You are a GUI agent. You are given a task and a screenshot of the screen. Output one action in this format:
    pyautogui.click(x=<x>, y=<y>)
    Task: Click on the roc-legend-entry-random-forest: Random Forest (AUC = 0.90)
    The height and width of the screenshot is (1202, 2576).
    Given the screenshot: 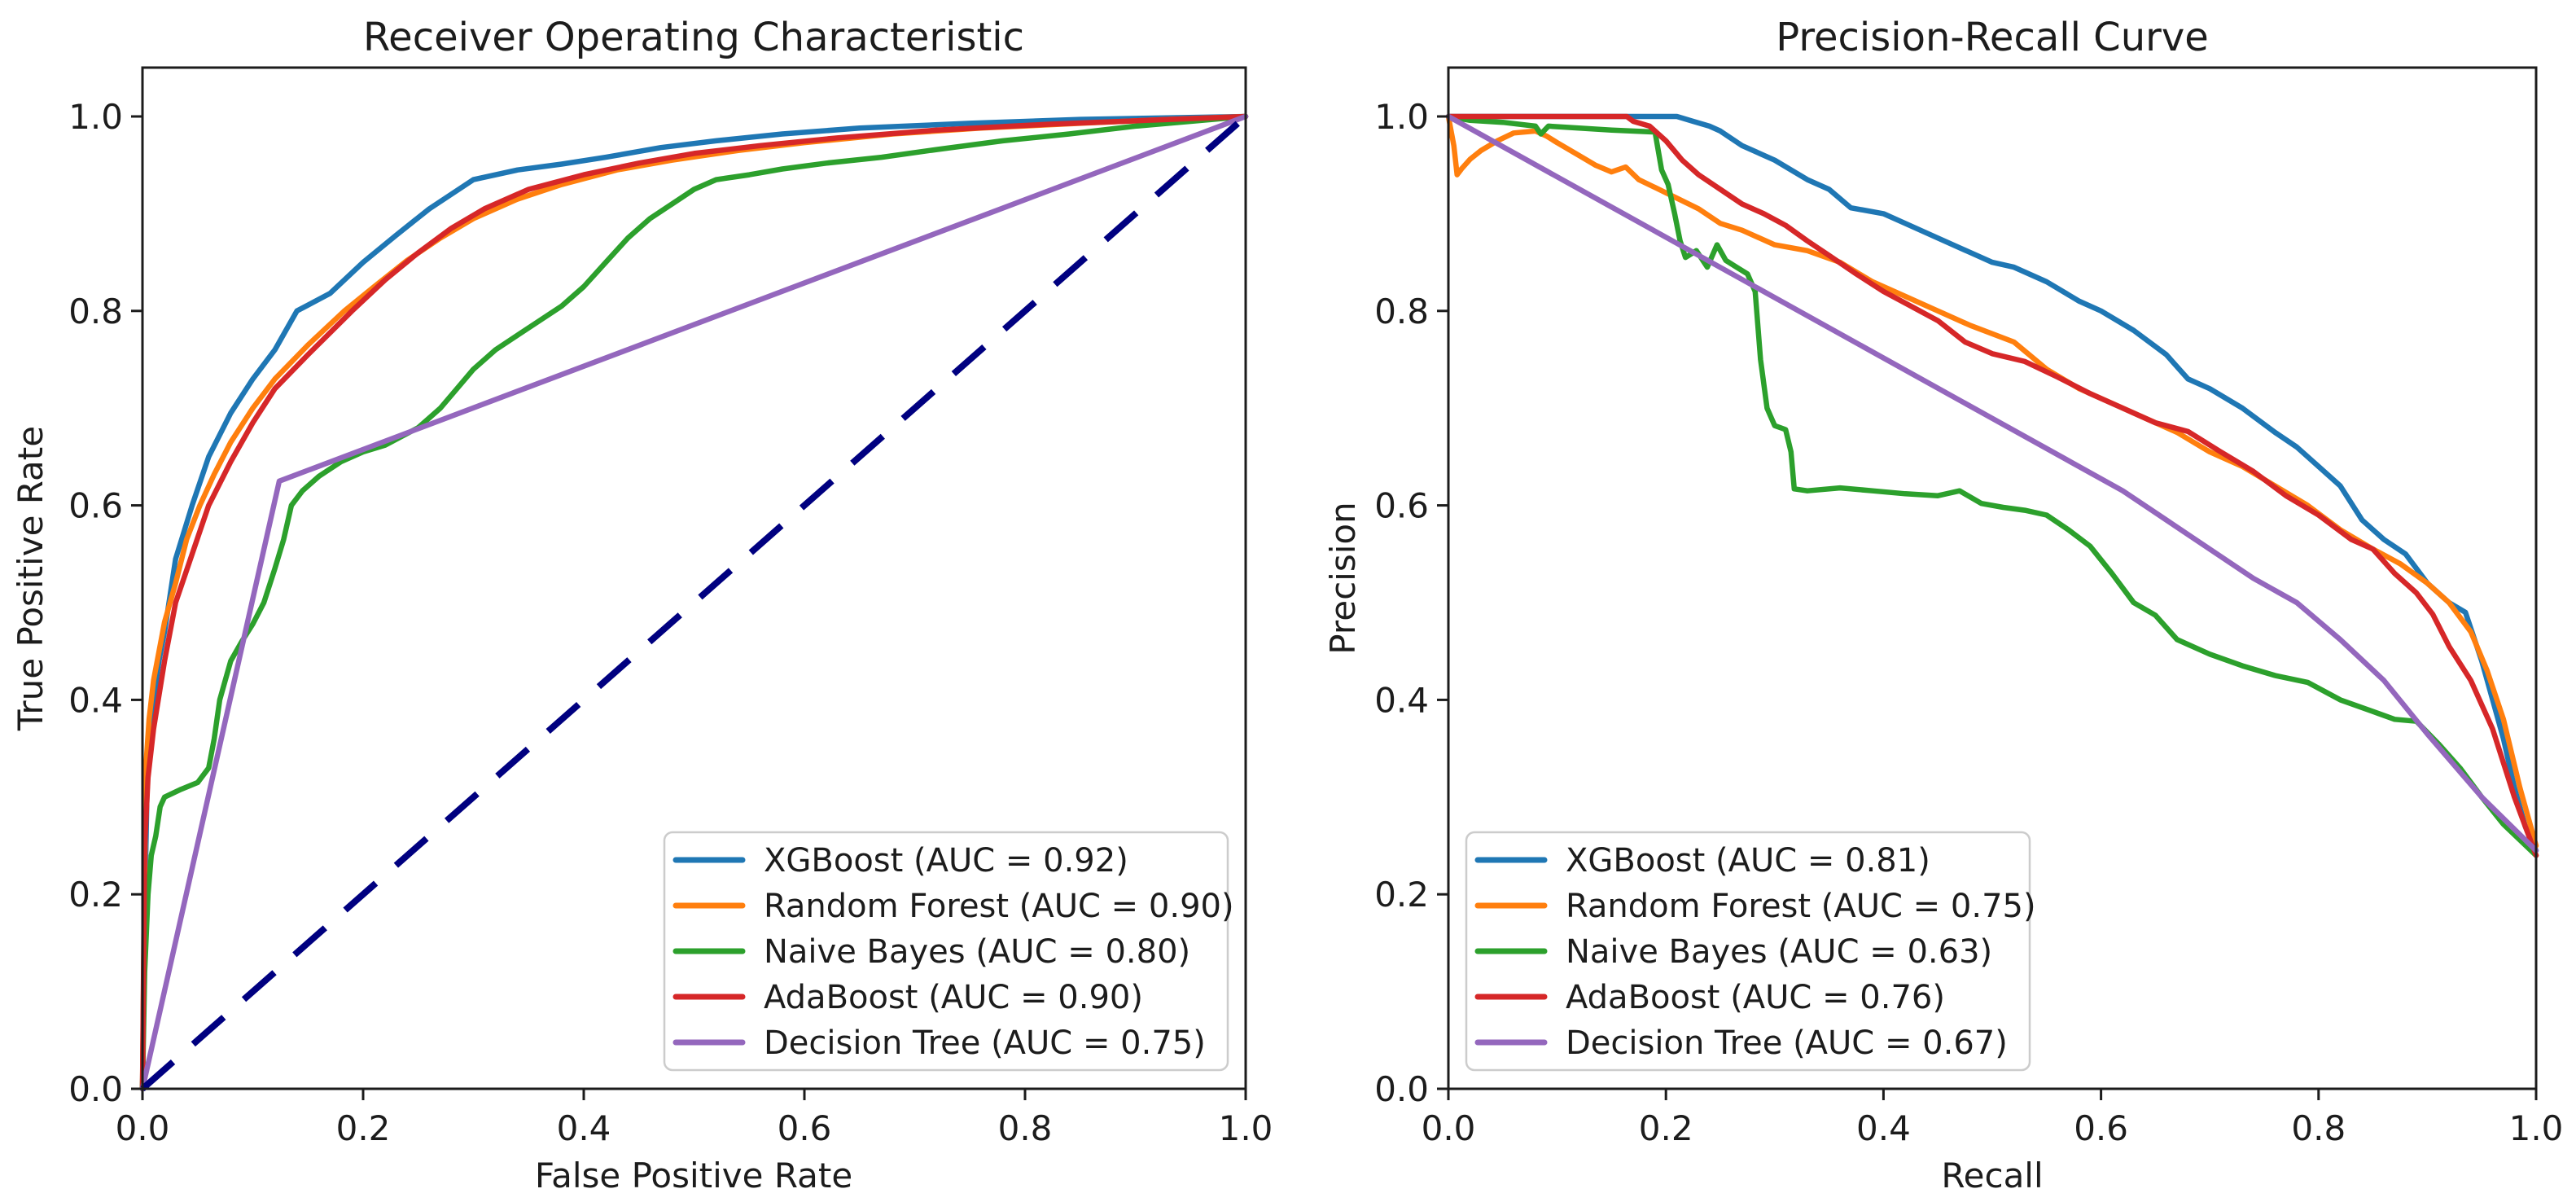 What is the action you would take?
    pyautogui.click(x=953, y=907)
    